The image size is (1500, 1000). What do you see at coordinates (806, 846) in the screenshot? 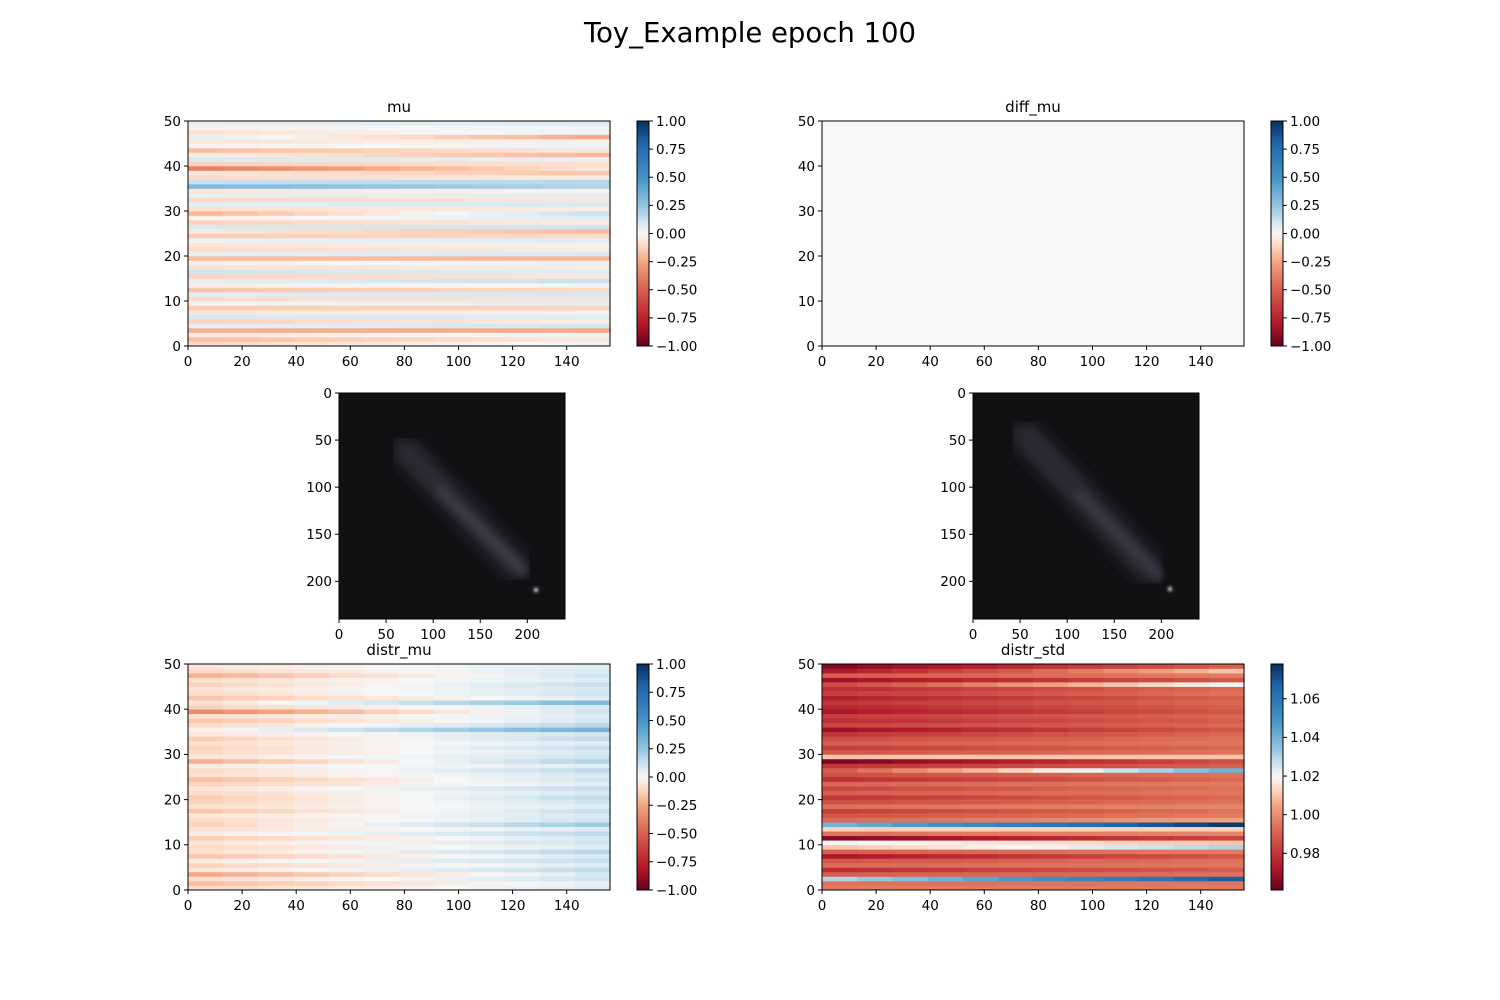
I see `y-tick-label: 10` at bounding box center [806, 846].